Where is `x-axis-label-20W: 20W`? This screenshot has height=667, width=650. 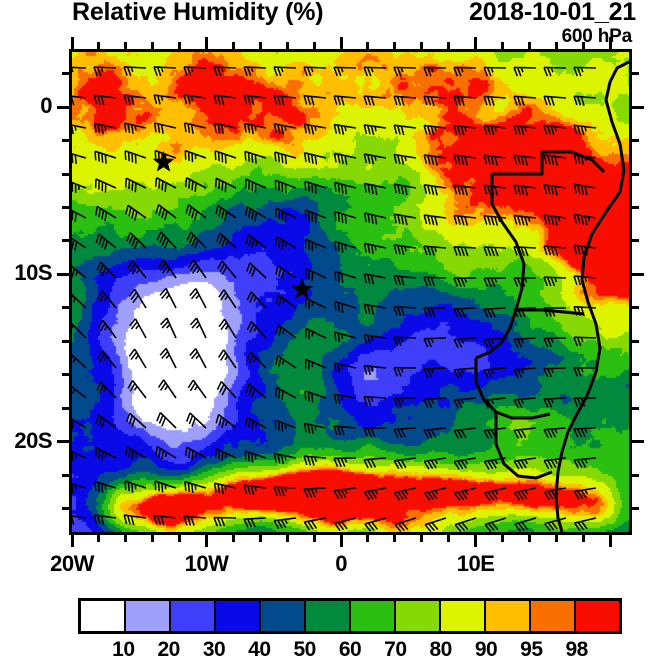
x-axis-label-20W: 20W is located at coordinates (72, 563).